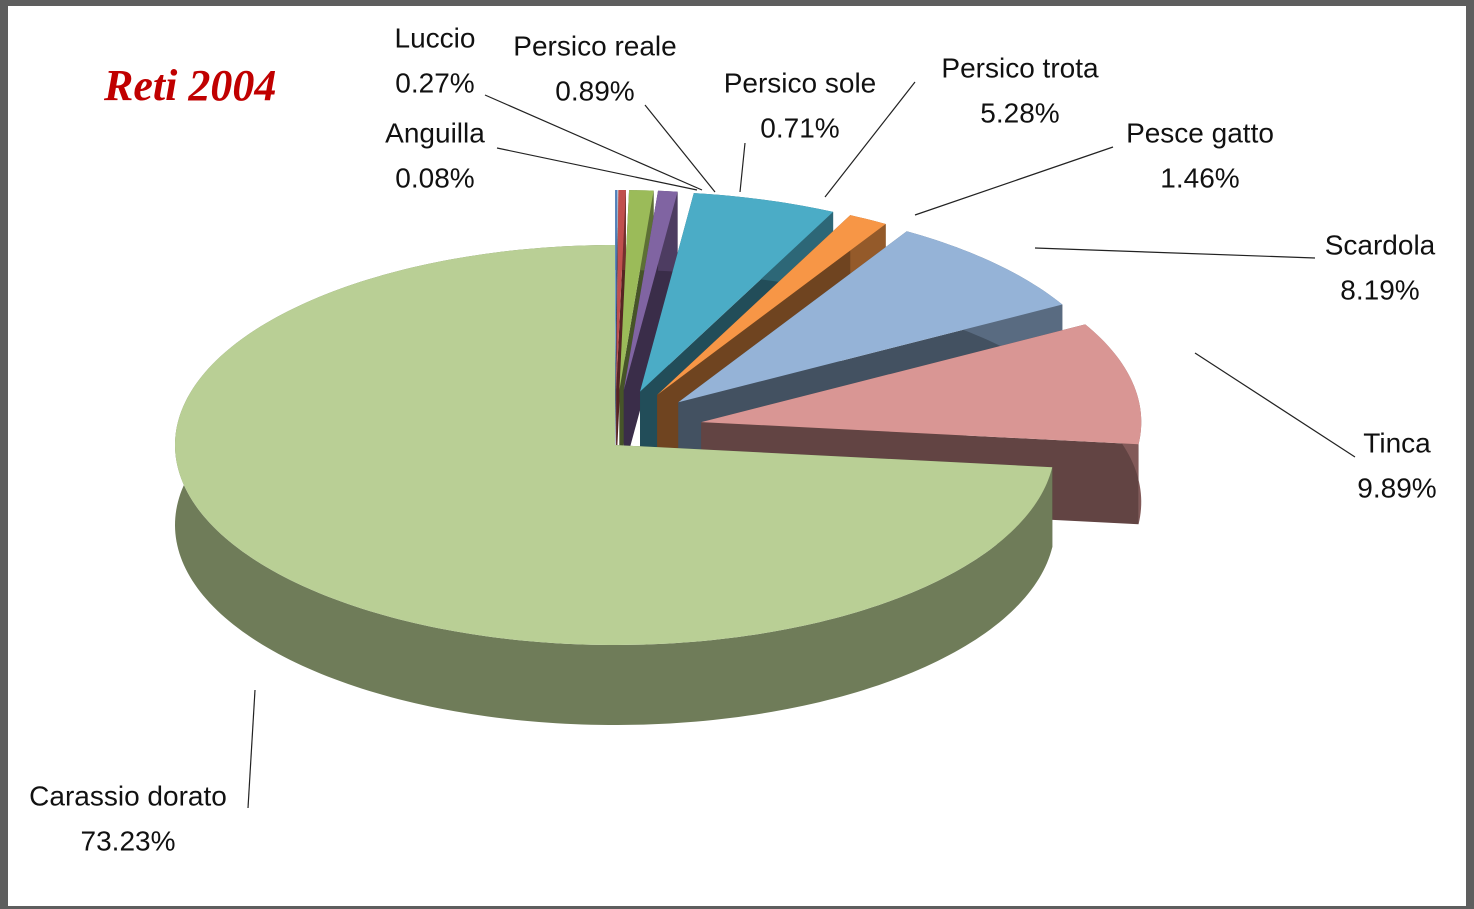  Describe the element at coordinates (1019, 112) in the screenshot. I see `slice-value-label: 5.28%` at that location.